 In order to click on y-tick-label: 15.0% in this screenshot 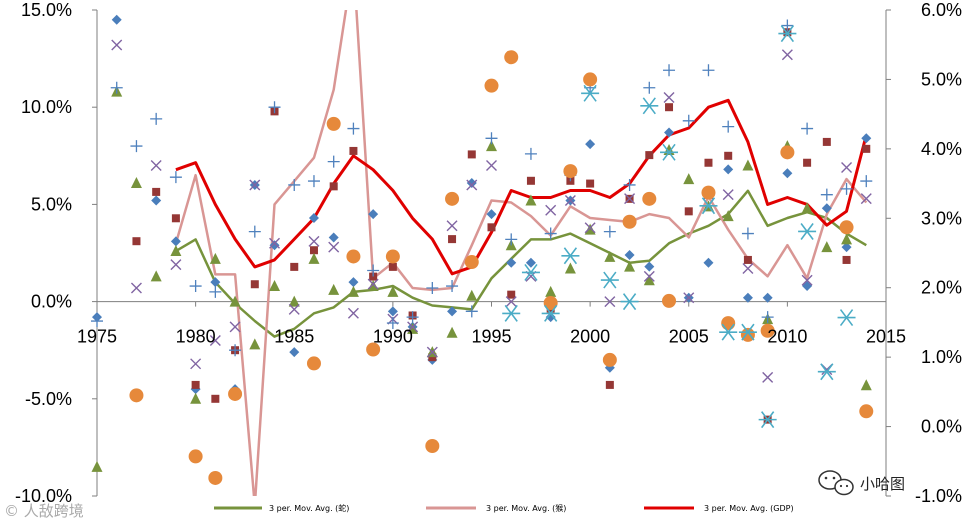, I will do `click(46, 10)`.